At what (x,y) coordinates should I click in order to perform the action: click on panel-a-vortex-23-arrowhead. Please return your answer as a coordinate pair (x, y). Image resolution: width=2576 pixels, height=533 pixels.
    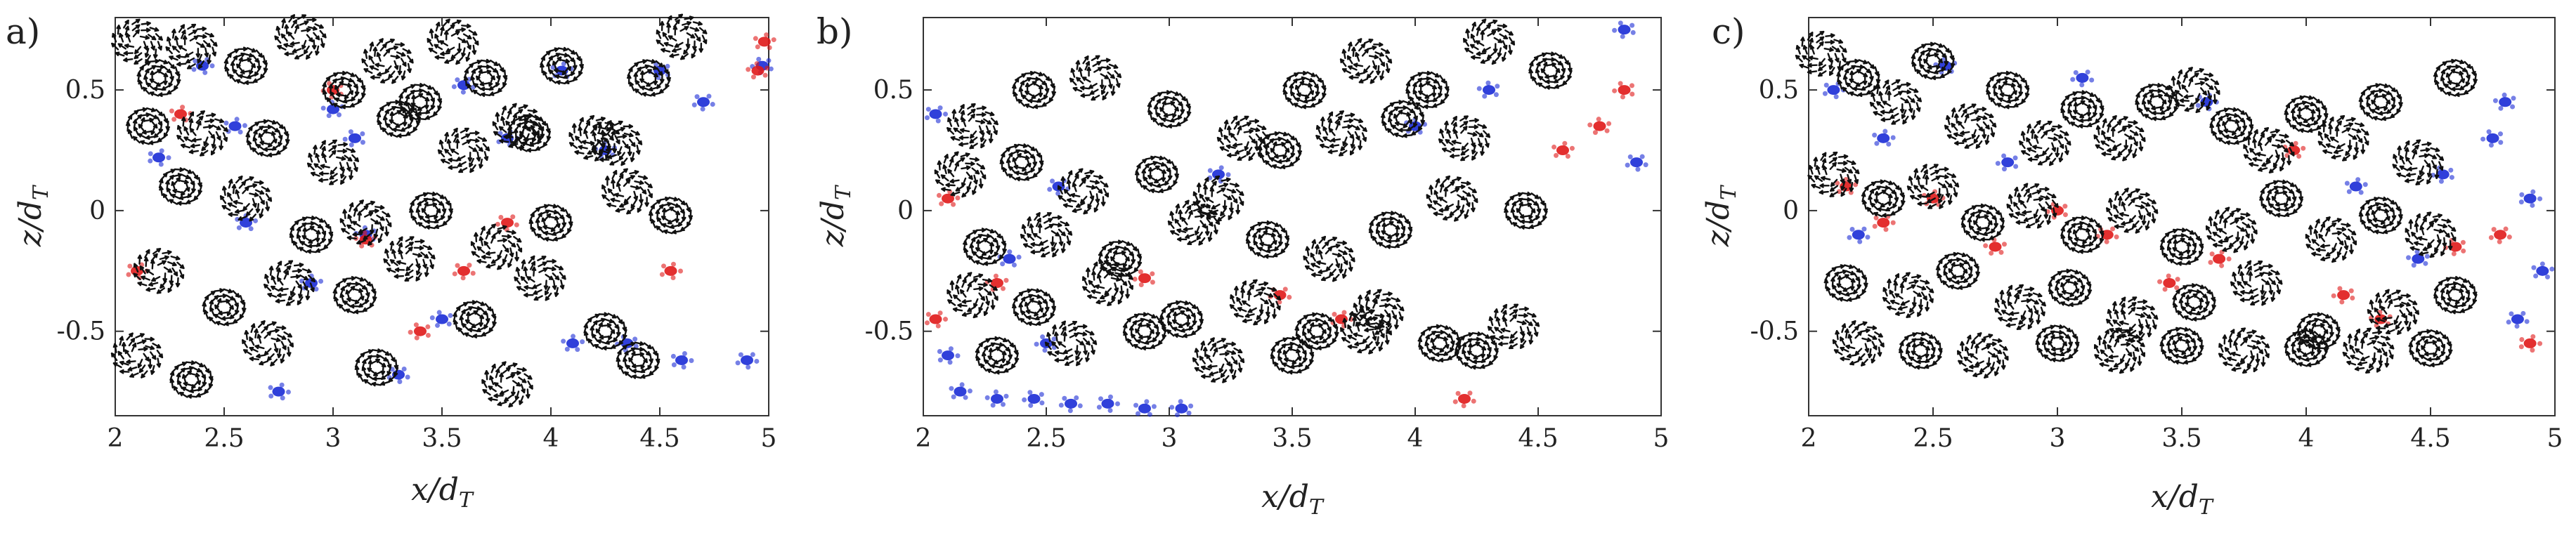
    Looking at the image, I should click on (200, 184).